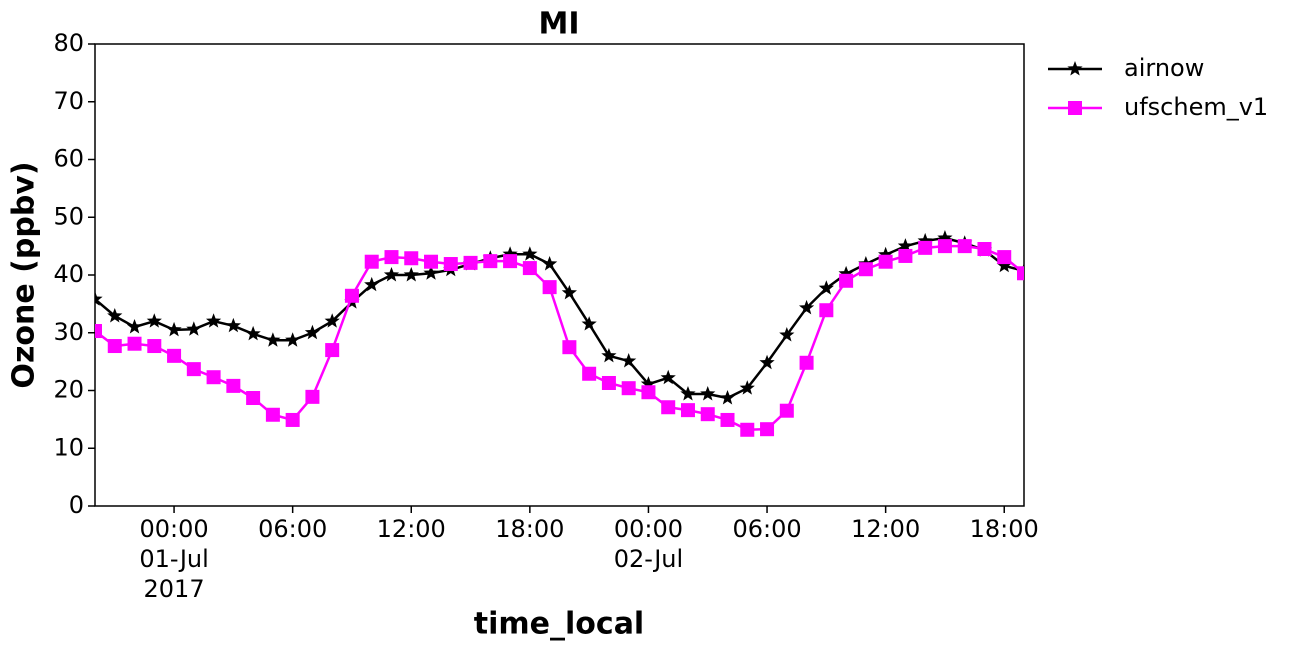  What do you see at coordinates (558, 24) in the screenshot?
I see `chart-title: MI` at bounding box center [558, 24].